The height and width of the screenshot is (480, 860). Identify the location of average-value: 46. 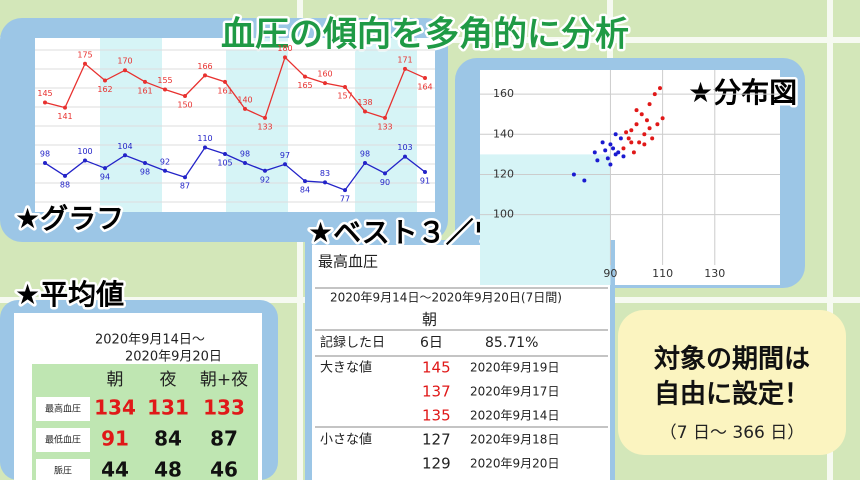
(224, 469).